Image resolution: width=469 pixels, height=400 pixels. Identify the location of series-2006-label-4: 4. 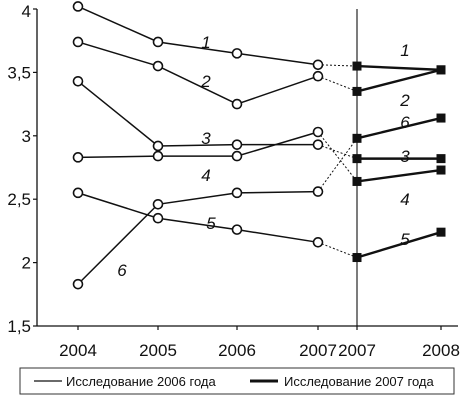
(205, 175).